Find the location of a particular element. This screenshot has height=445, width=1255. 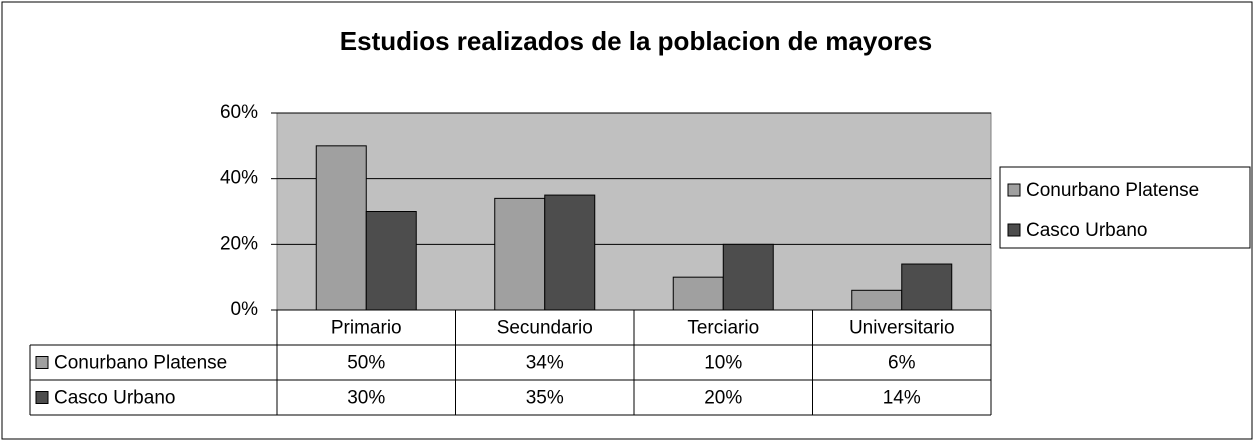

x-tick-label: Primario is located at coordinates (366, 328).